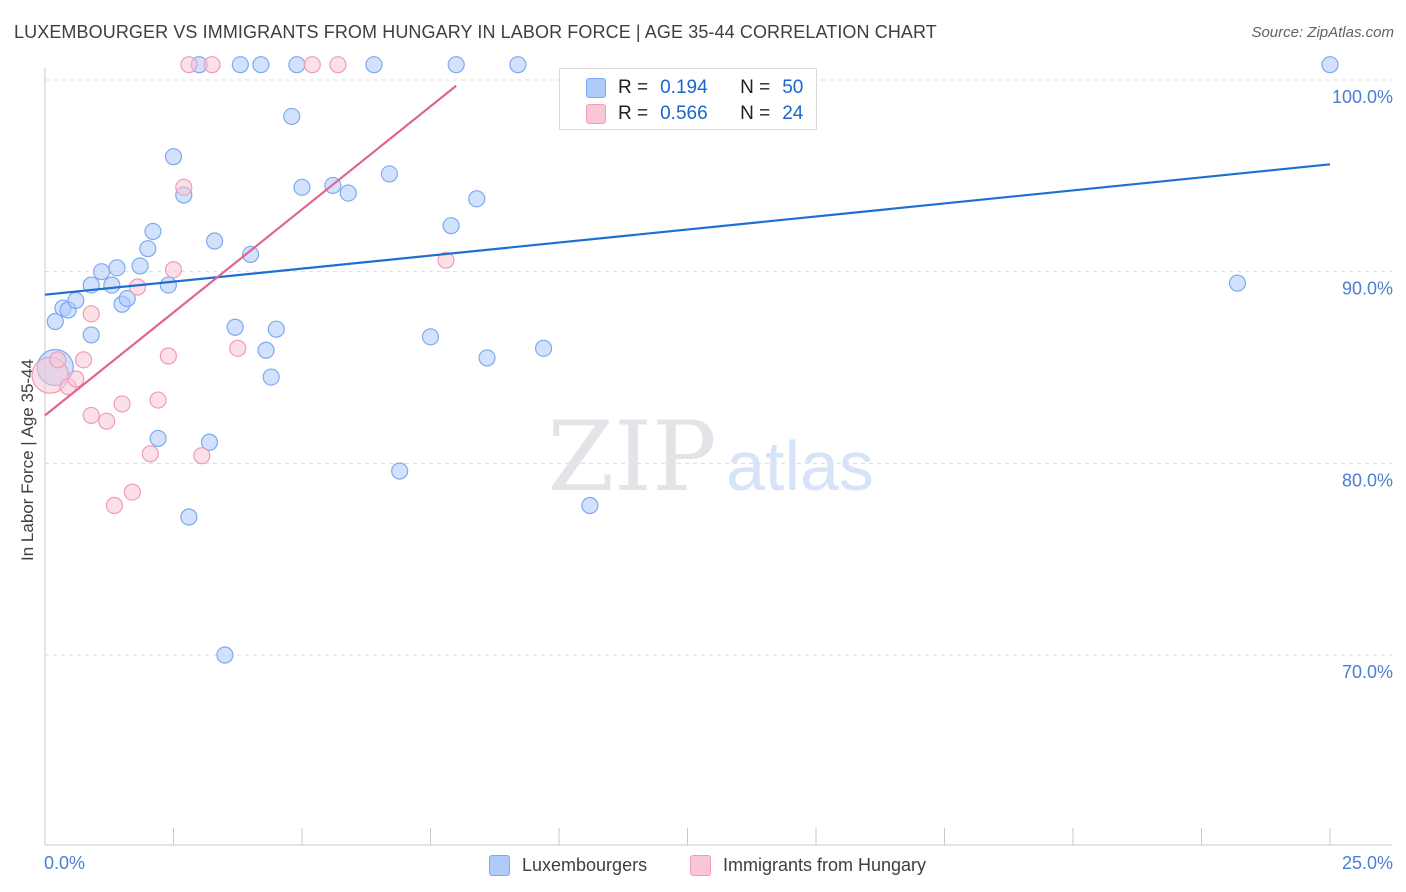 The width and height of the screenshot is (1406, 892). I want to click on r-value: 0.566, so click(684, 113).